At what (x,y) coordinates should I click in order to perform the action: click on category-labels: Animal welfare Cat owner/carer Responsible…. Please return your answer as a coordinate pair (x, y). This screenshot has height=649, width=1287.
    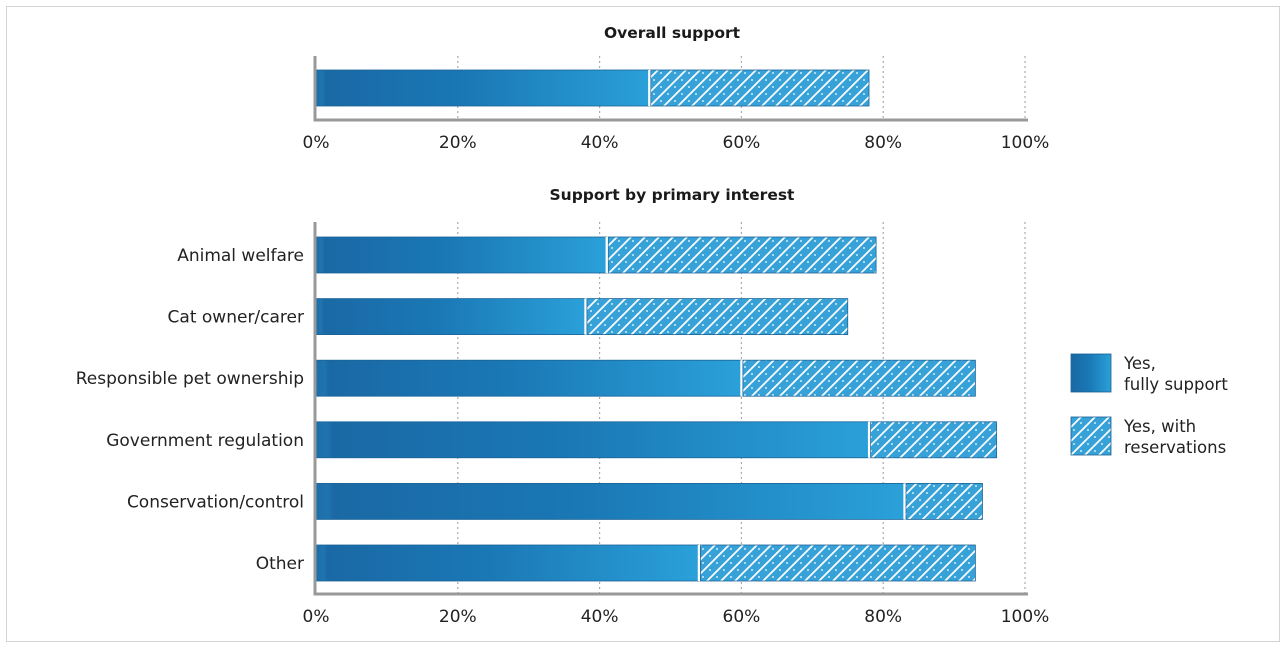
    Looking at the image, I should click on (190, 410).